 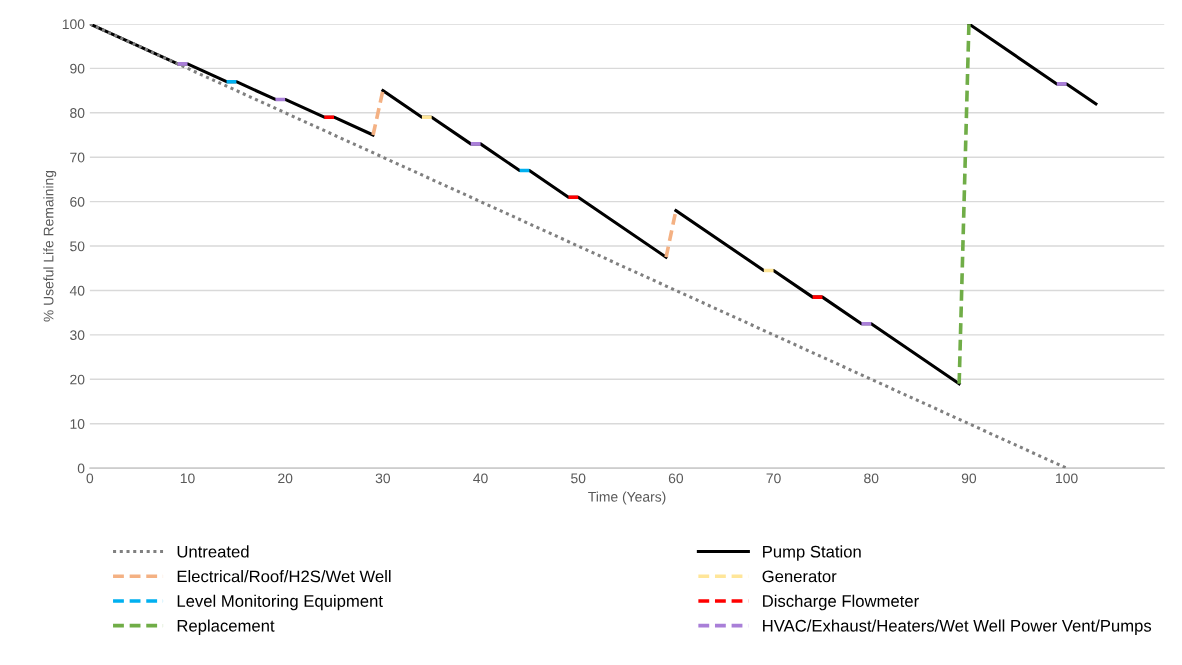 What do you see at coordinates (957, 627) in the screenshot?
I see `legend-label: HVAC/Exhaust/Heaters/Wet Well Power Vent/Pumps` at bounding box center [957, 627].